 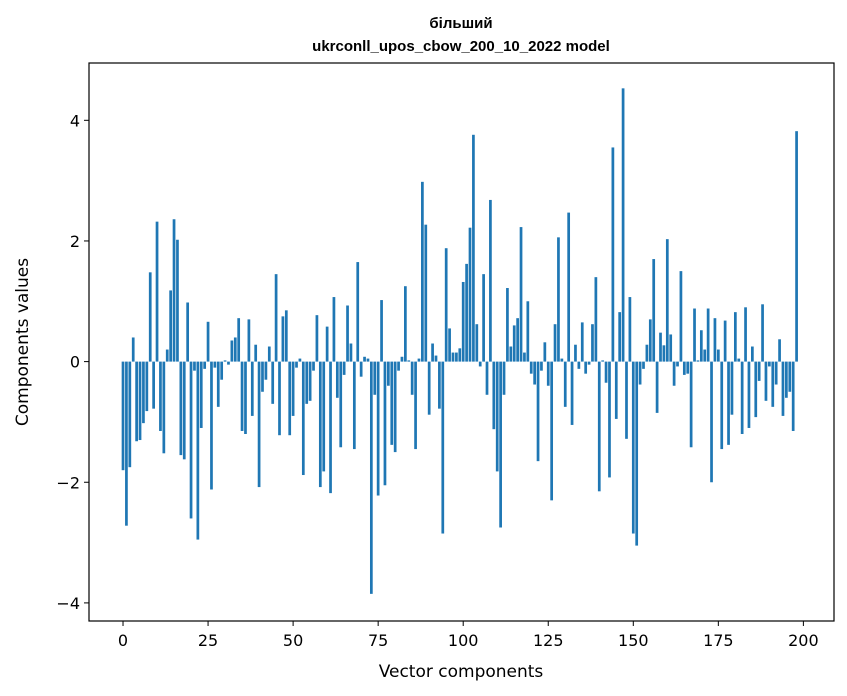 I want to click on chart-title-line1: більший, so click(x=460, y=23).